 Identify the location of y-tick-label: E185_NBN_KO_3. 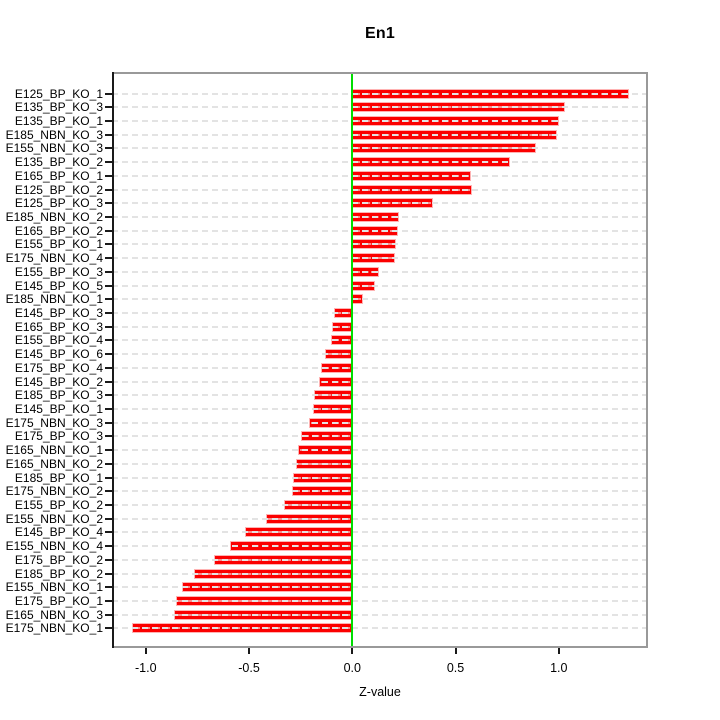
(54, 134).